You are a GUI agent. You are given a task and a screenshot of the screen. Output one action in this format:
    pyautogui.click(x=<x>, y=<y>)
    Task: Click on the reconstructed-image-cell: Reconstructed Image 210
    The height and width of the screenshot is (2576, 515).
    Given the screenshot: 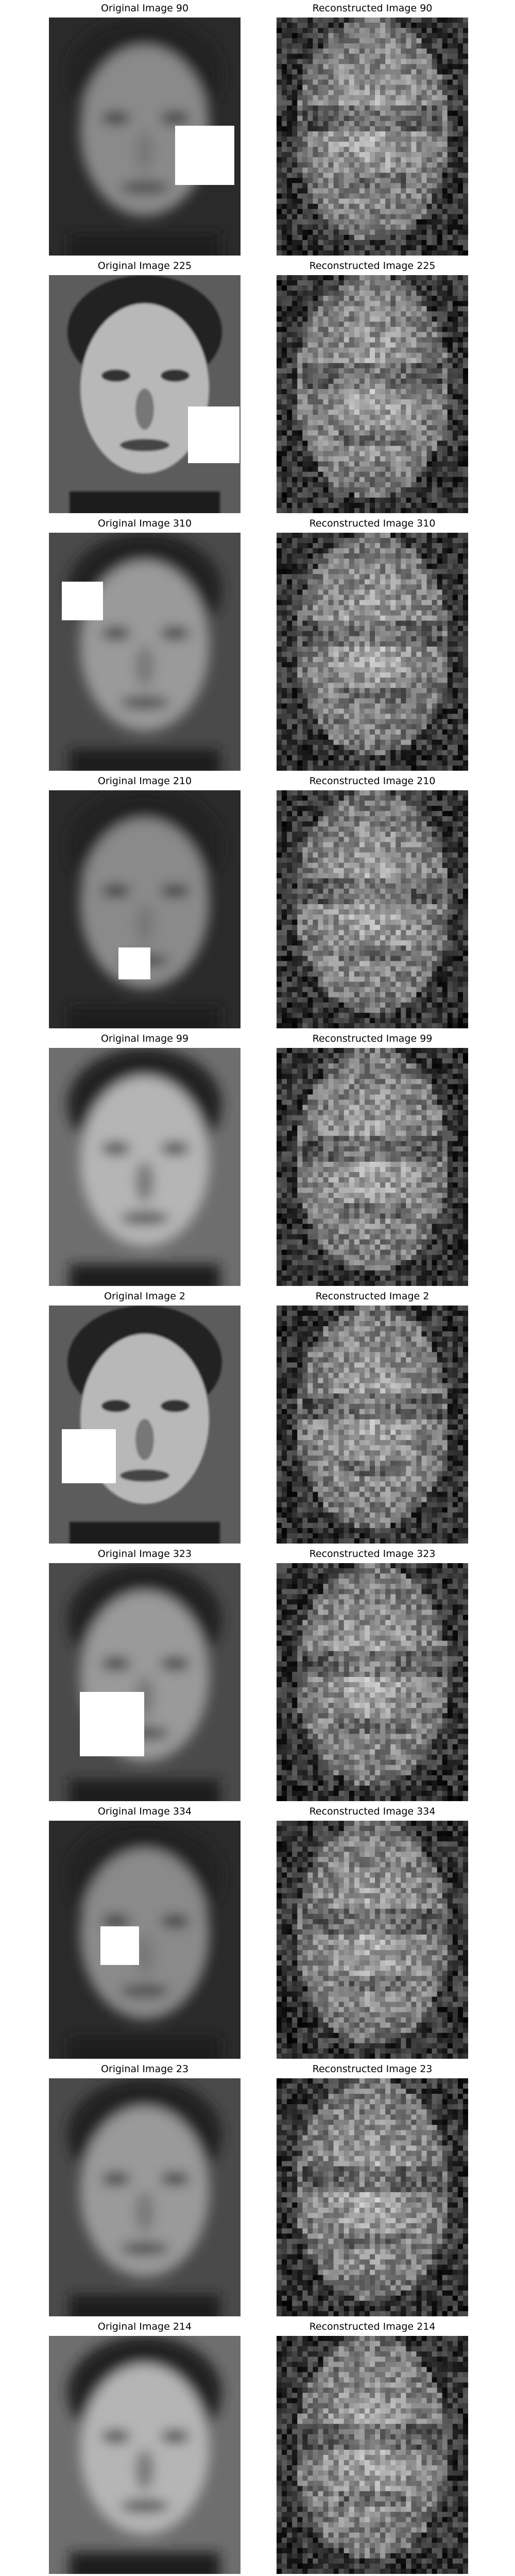 What is the action you would take?
    pyautogui.click(x=373, y=901)
    